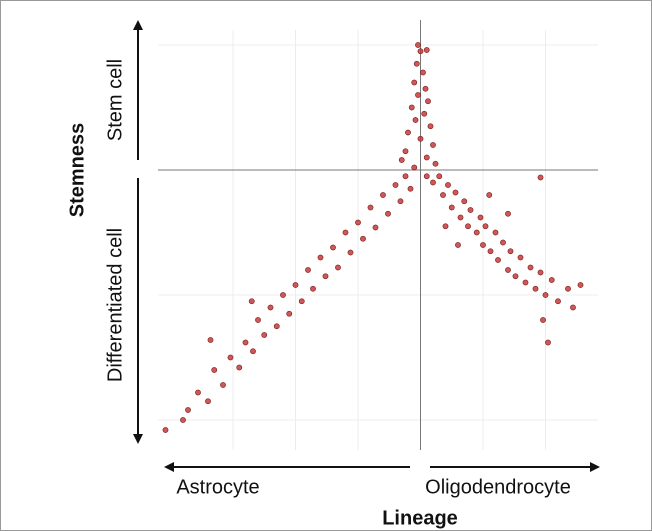 Image resolution: width=652 pixels, height=531 pixels. Describe the element at coordinates (115, 305) in the screenshot. I see `y-bottom-label: Differentiated cell` at that location.